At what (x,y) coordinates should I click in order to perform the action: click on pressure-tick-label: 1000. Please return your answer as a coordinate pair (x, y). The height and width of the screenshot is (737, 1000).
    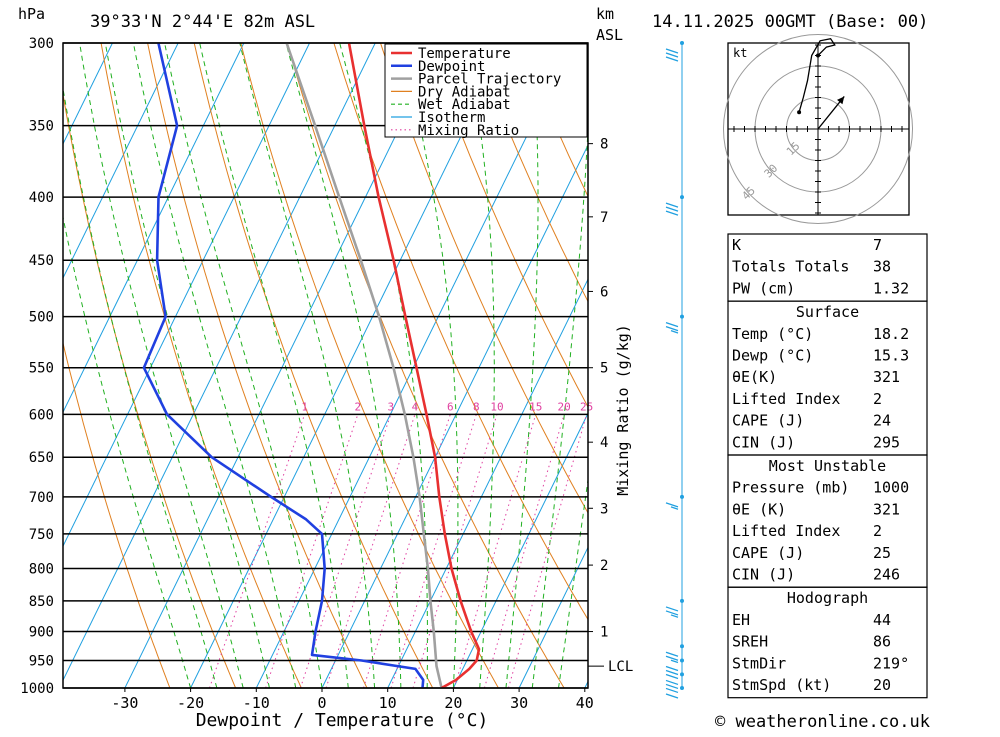
    Looking at the image, I should click on (37, 689).